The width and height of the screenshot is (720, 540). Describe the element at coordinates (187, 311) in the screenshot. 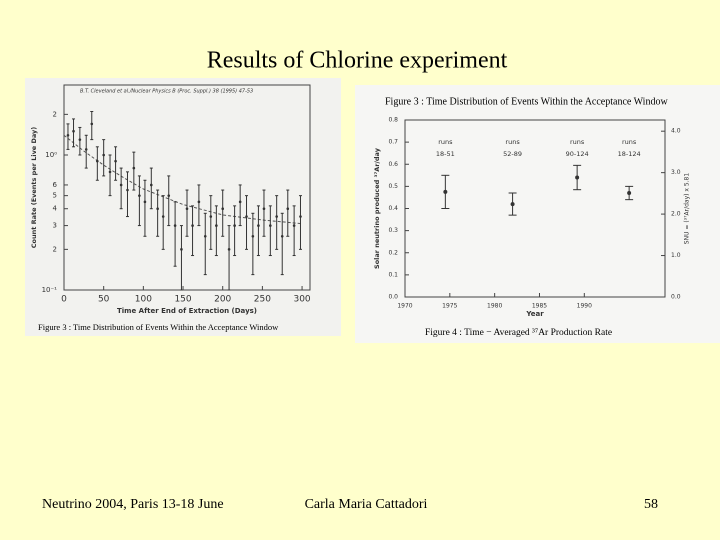

I see `x-axis-label: Time After End of Extraction (Days)` at that location.